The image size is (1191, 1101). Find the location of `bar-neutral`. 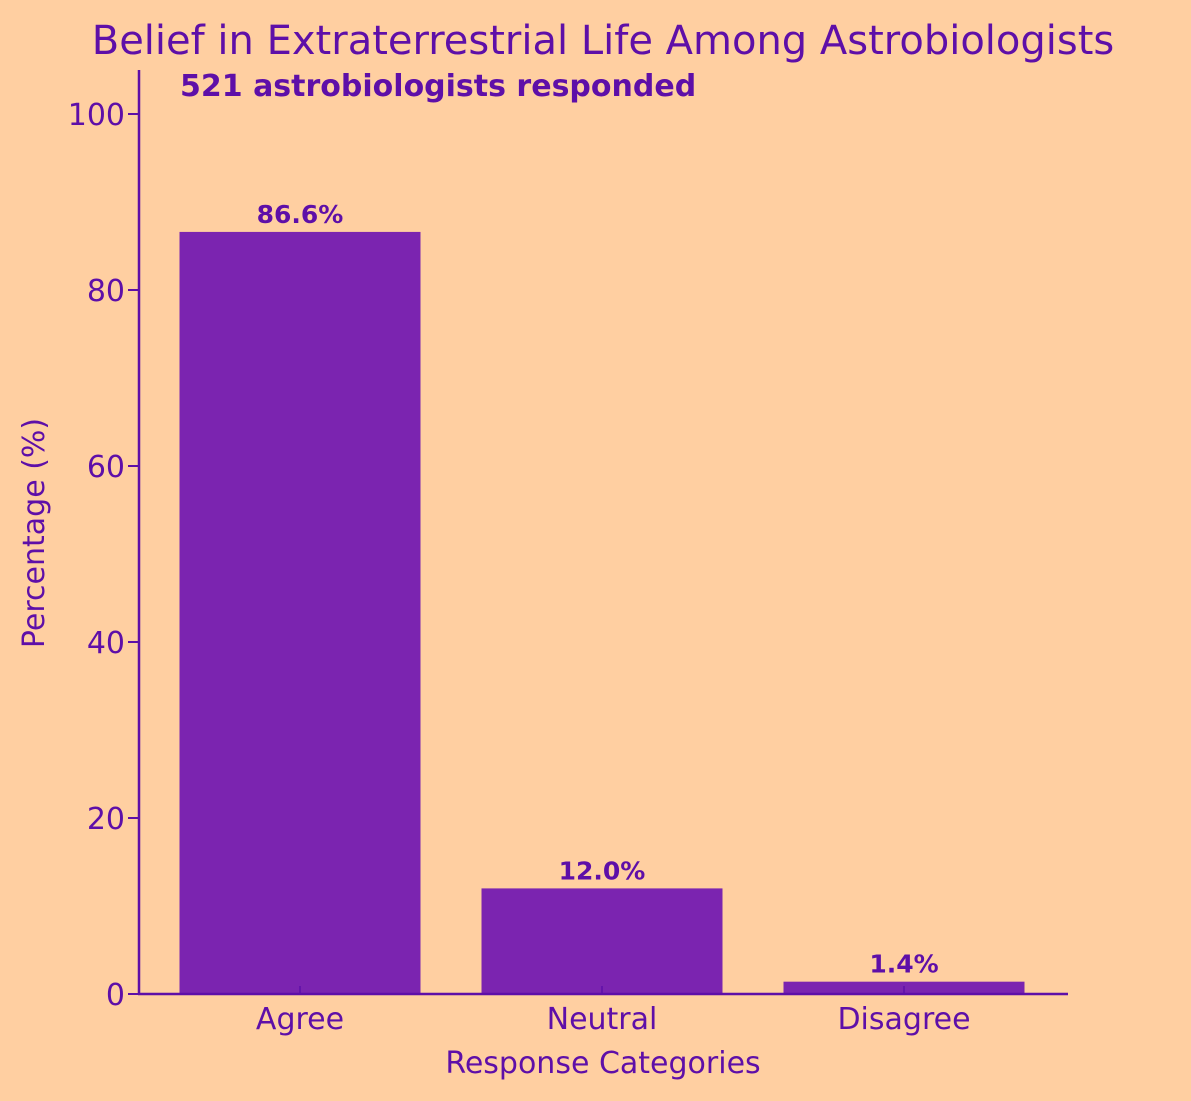

bar-neutral is located at coordinates (602, 941).